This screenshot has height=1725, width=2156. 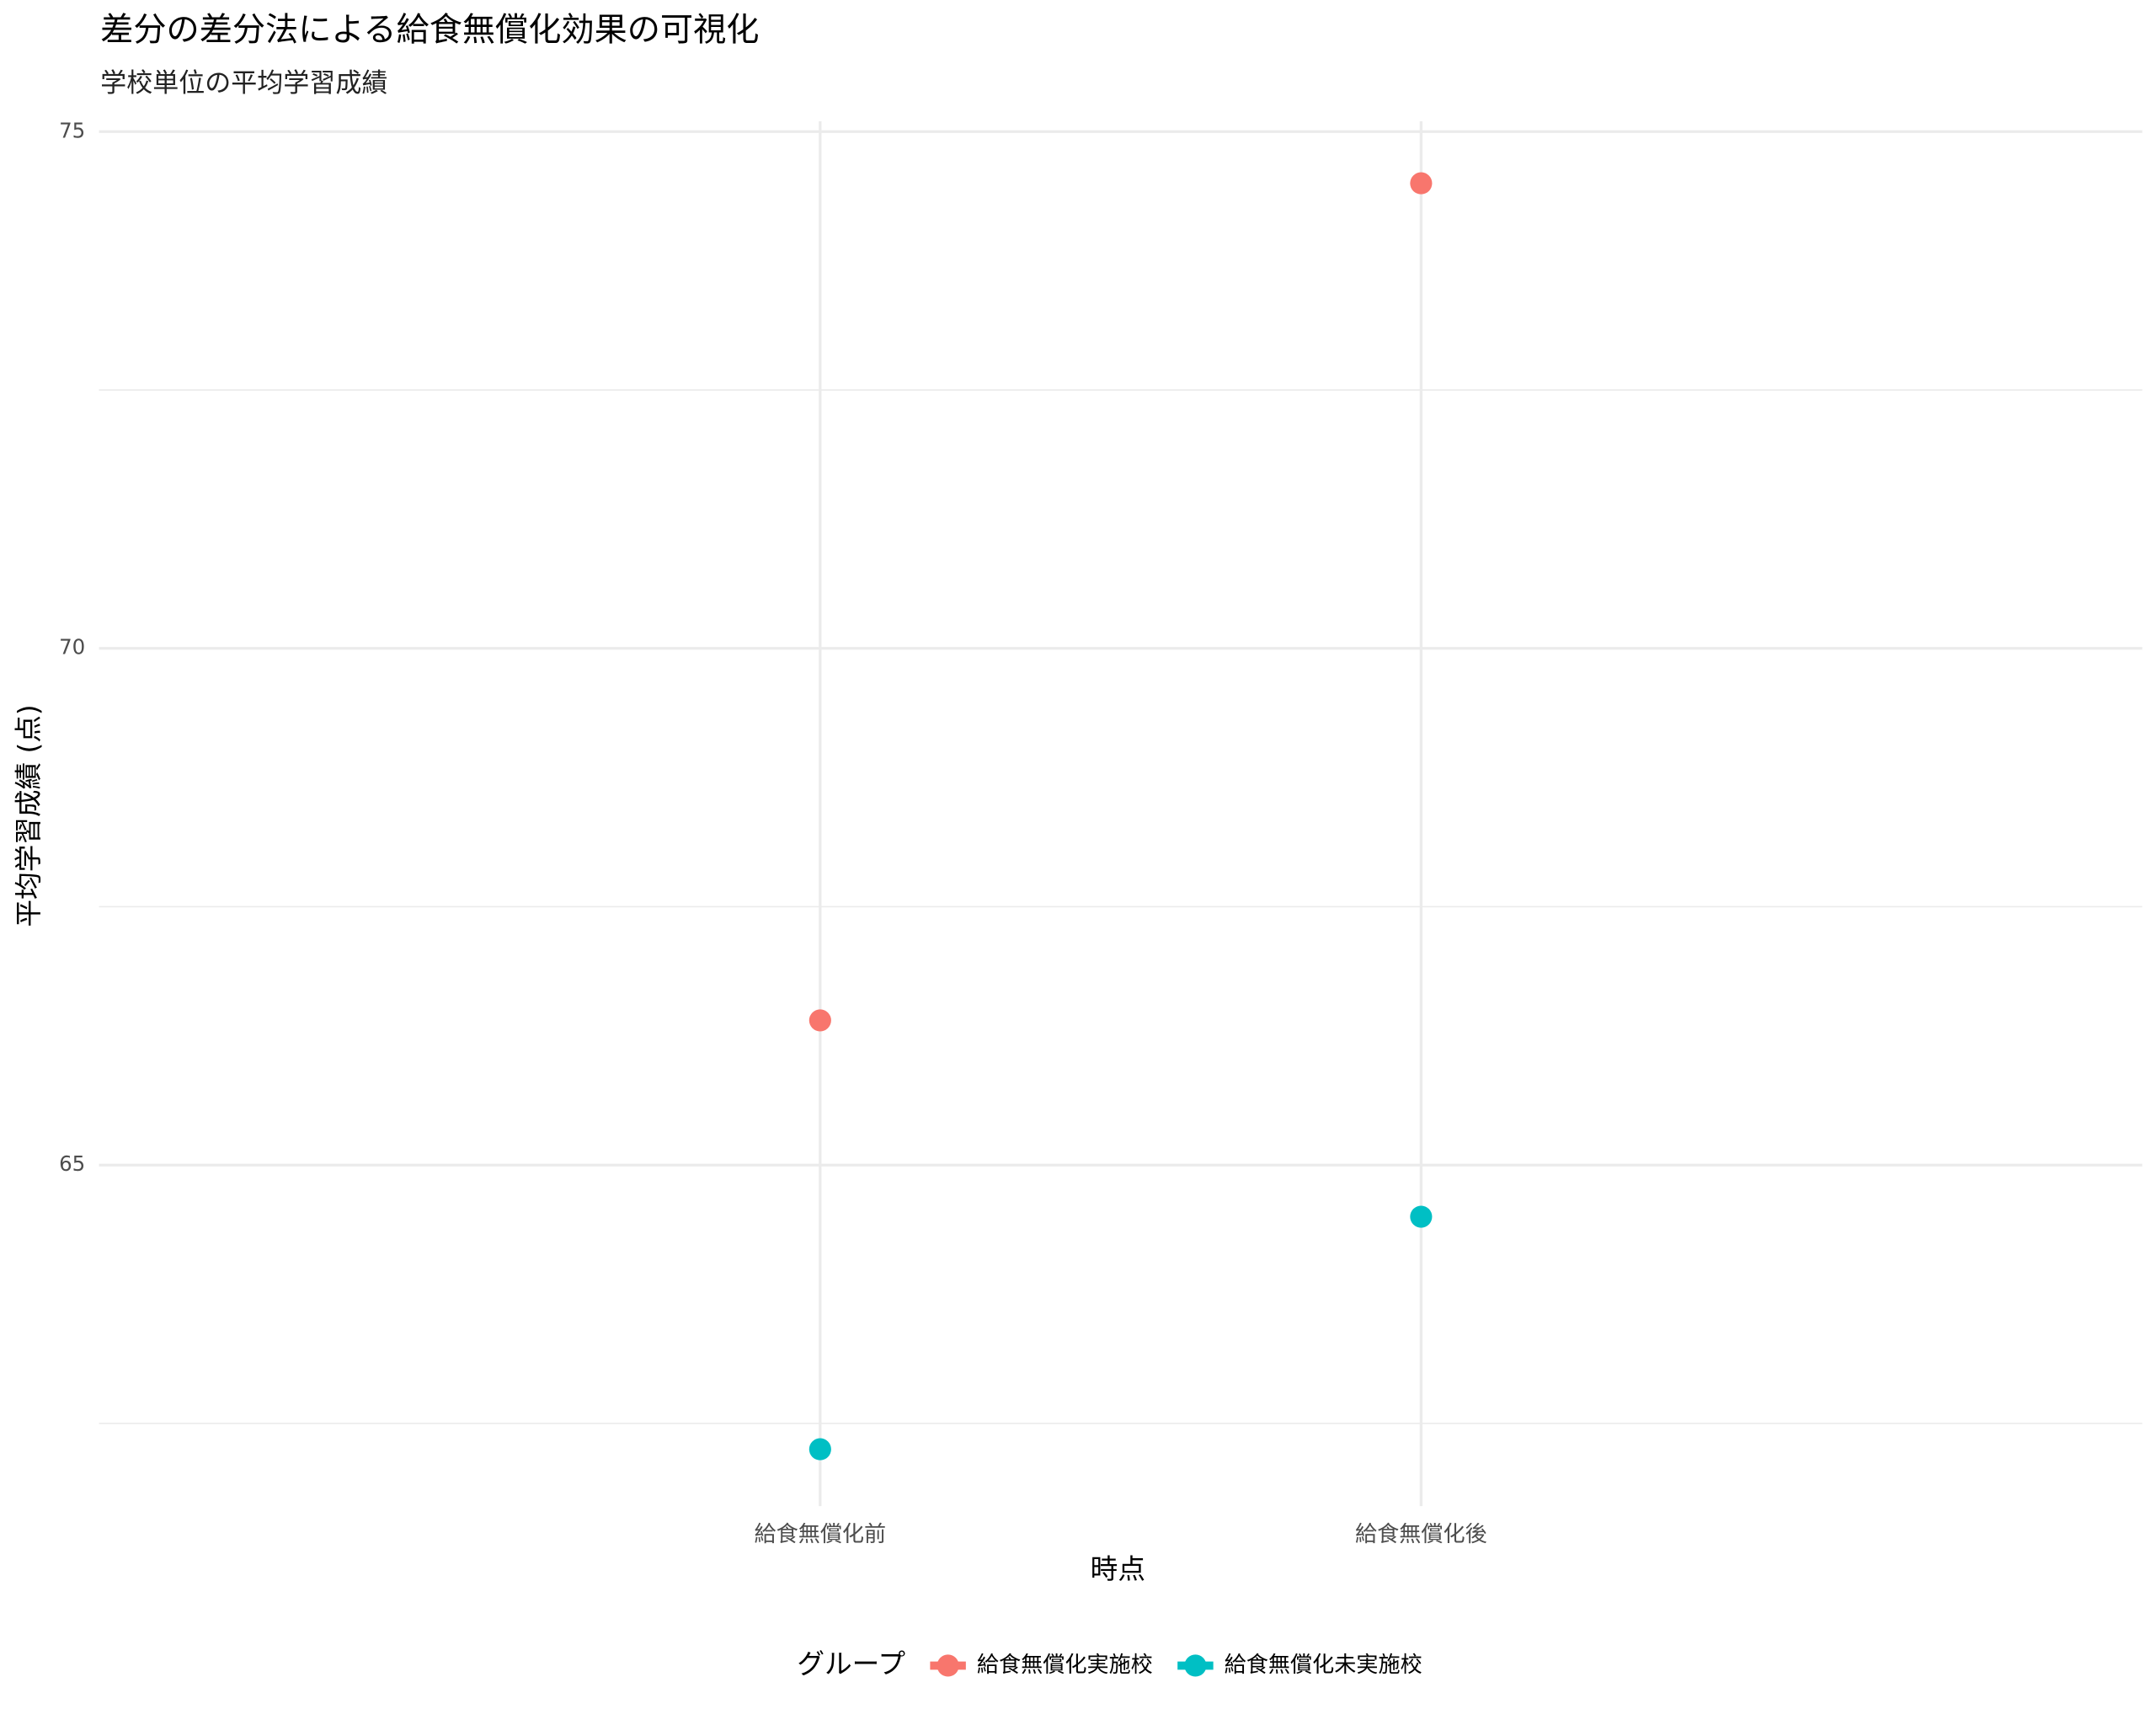 I want to click on y-tick-label: 65, so click(x=72, y=1163).